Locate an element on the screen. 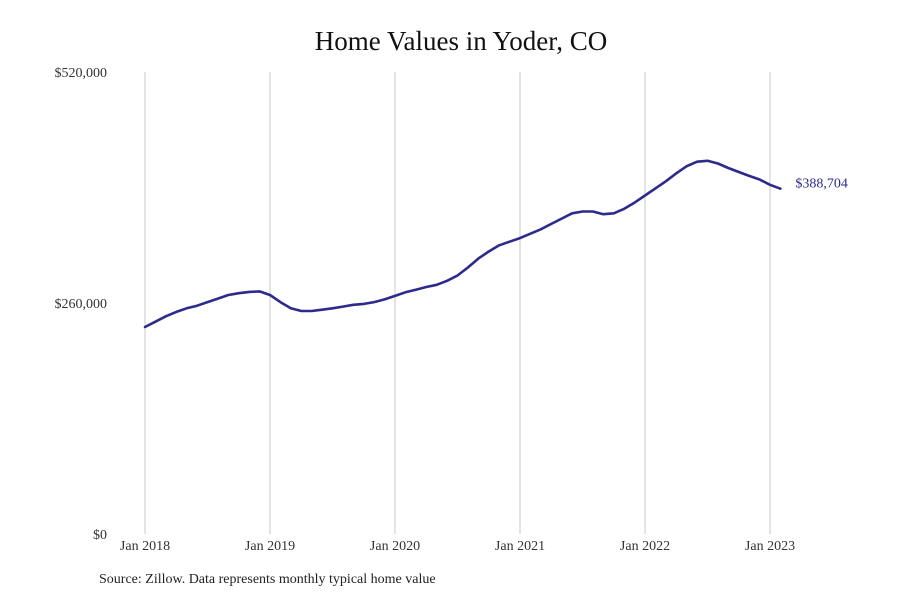 This screenshot has height=600, width=900. end-value-label: $388,704 is located at coordinates (821, 184).